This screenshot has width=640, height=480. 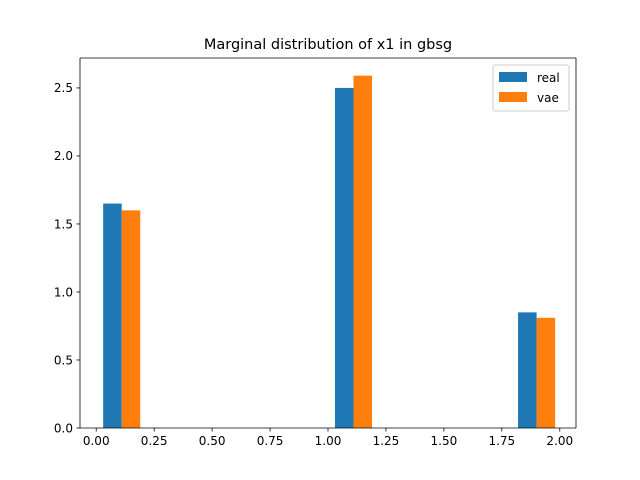 I want to click on x-tick-label: 0.25, so click(x=154, y=441).